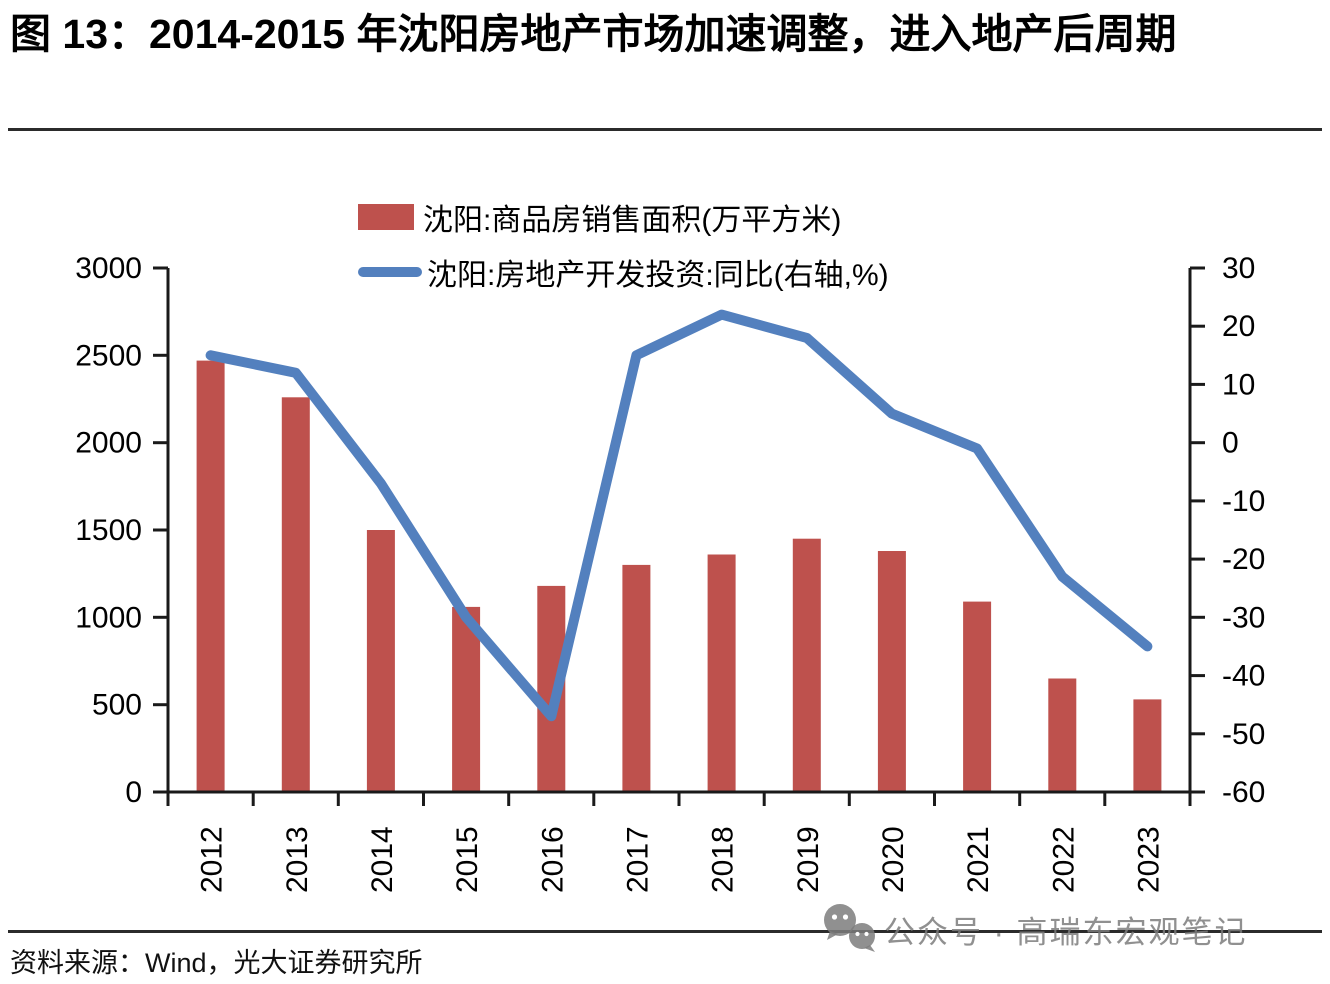 The height and width of the screenshot is (984, 1330). What do you see at coordinates (1243, 792) in the screenshot?
I see `right-axis-tick-label: -60` at bounding box center [1243, 792].